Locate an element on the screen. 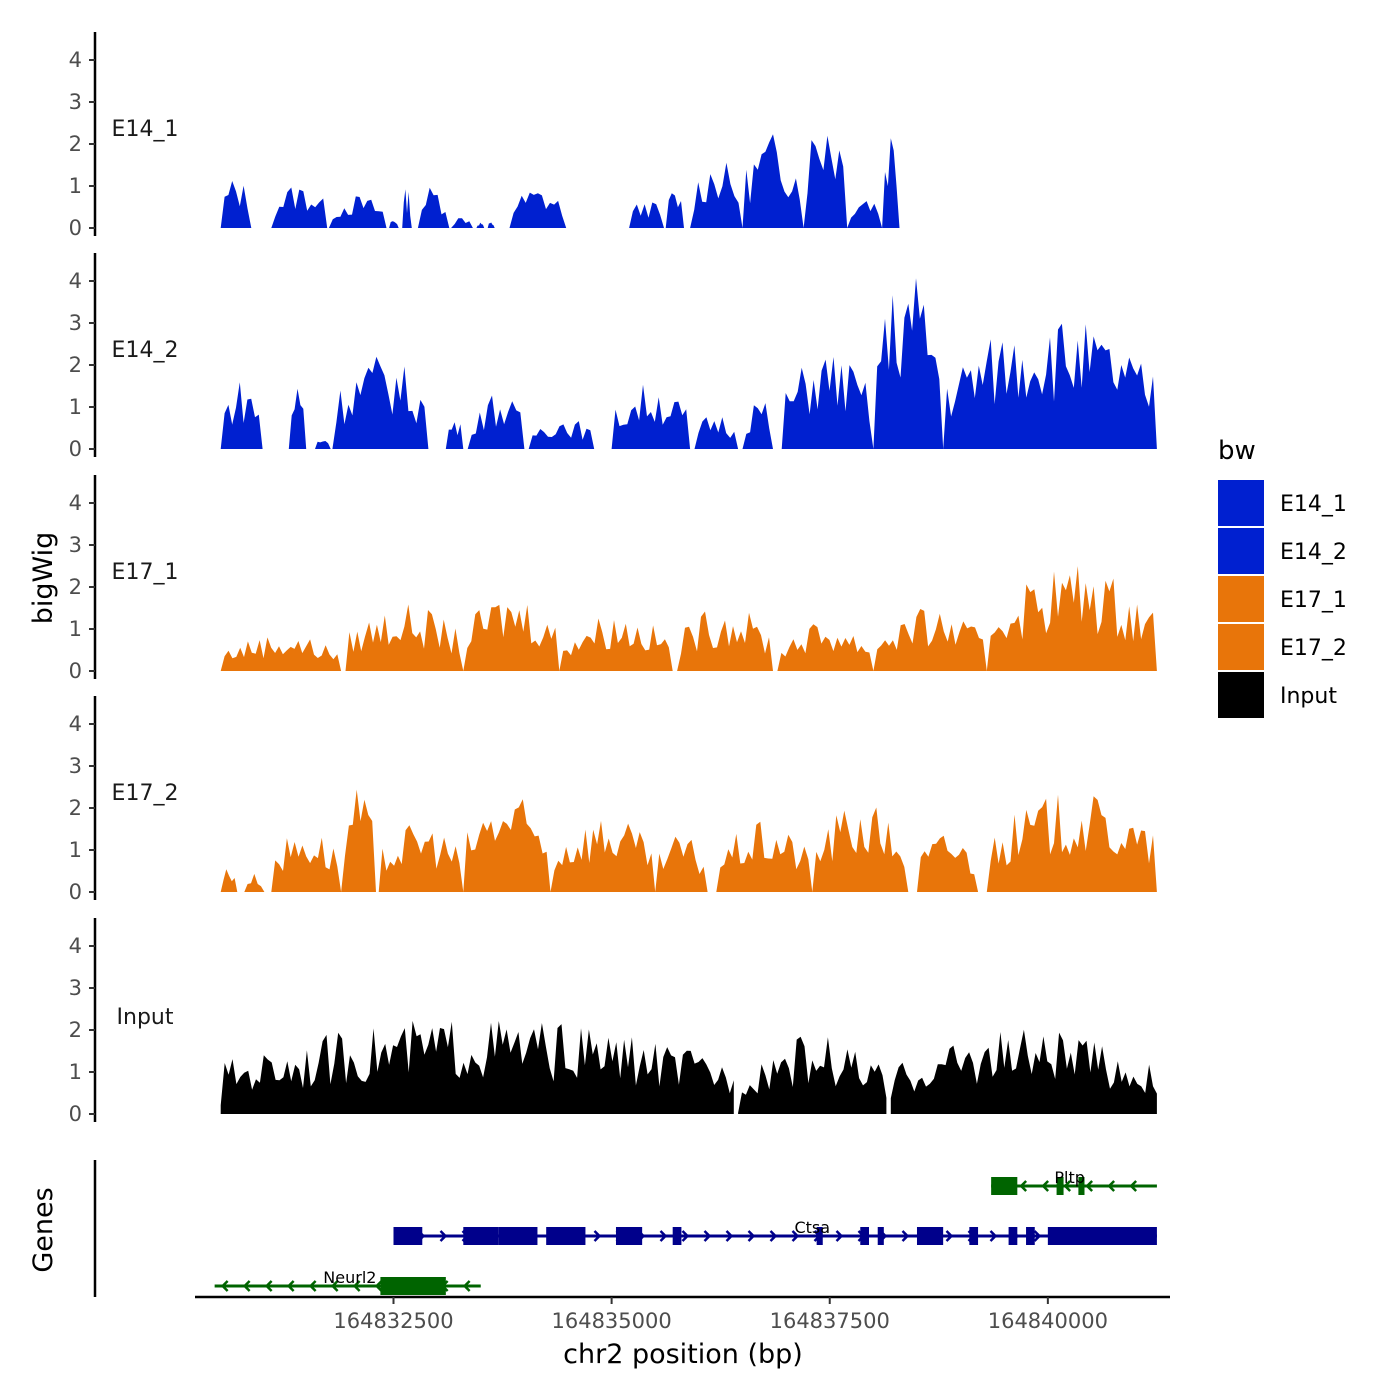  track-e17_2: 0 1 2 3 4 E17_2 is located at coordinates (613, 800).